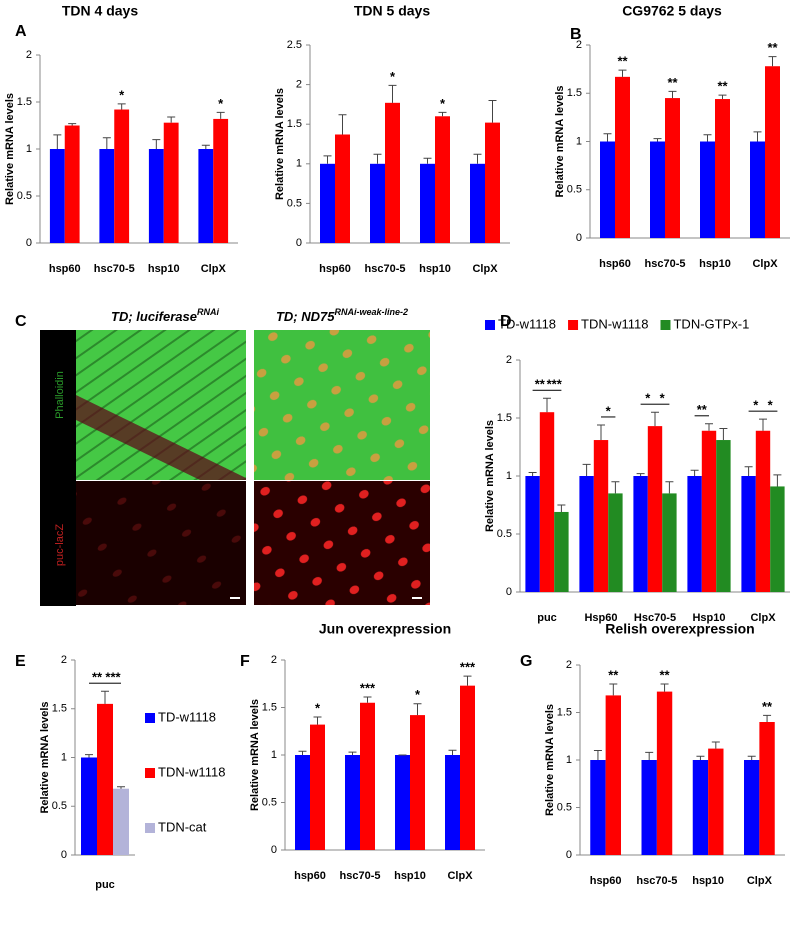 This screenshot has width=800, height=930. I want to click on micrograph-shadow, so click(161, 437).